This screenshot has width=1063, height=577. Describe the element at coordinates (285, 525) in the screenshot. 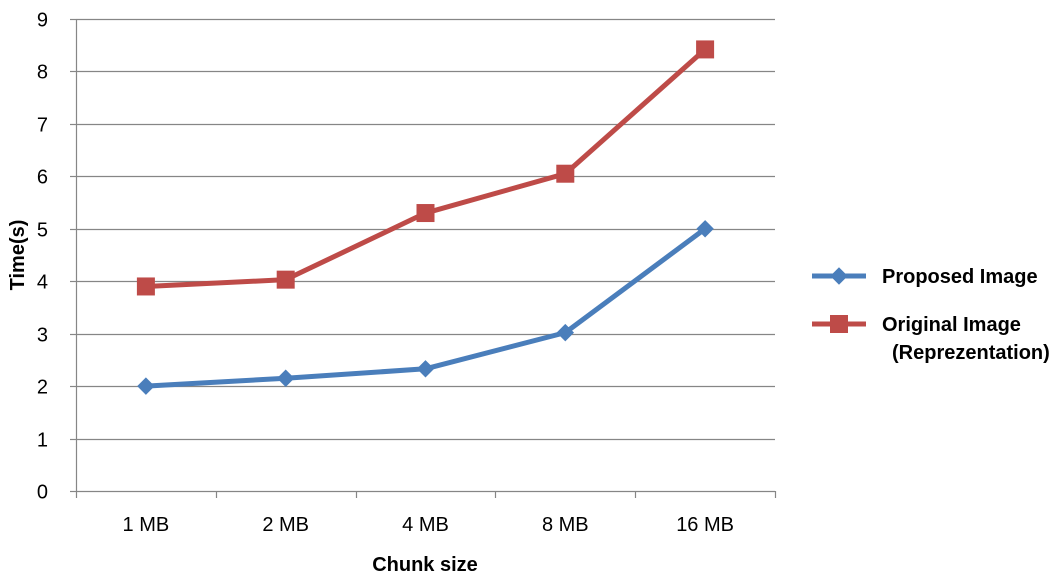

I see `x-tick-label: 2 MB` at that location.